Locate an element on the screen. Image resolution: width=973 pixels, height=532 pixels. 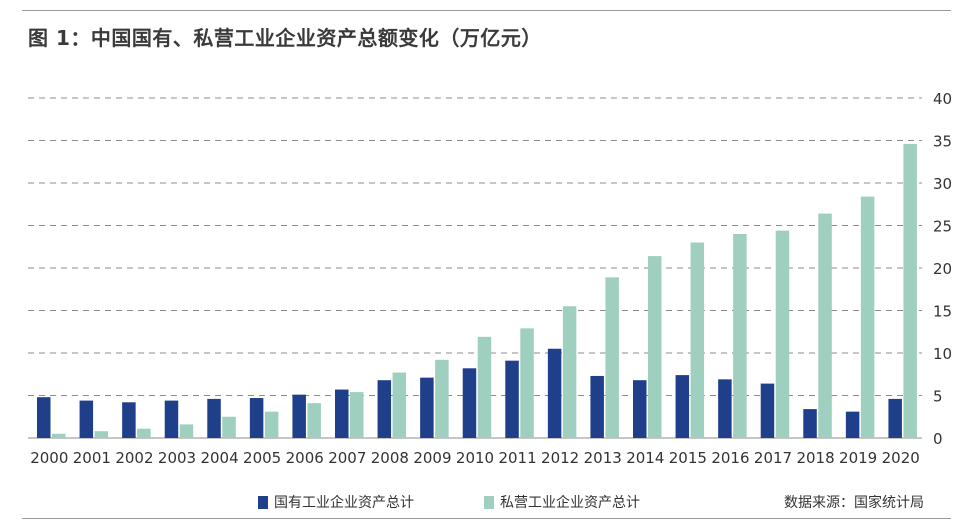
x-tick-label: 2003 is located at coordinates (177, 458).